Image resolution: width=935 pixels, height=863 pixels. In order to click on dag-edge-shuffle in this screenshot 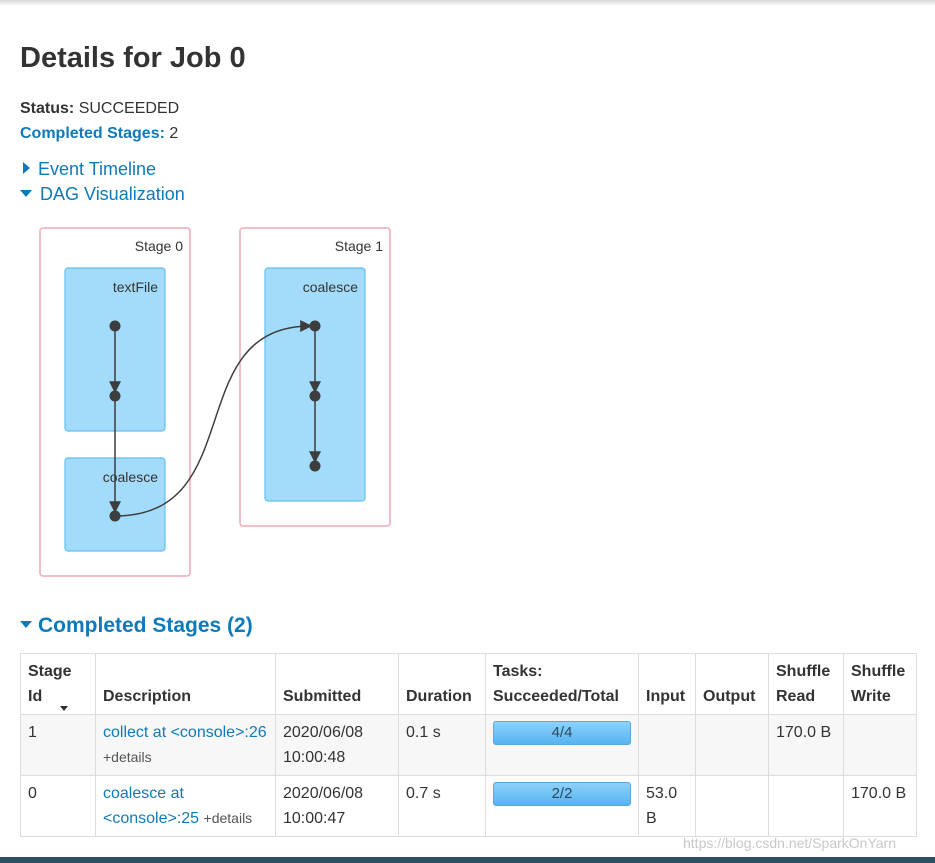, I will do `click(213, 418)`.